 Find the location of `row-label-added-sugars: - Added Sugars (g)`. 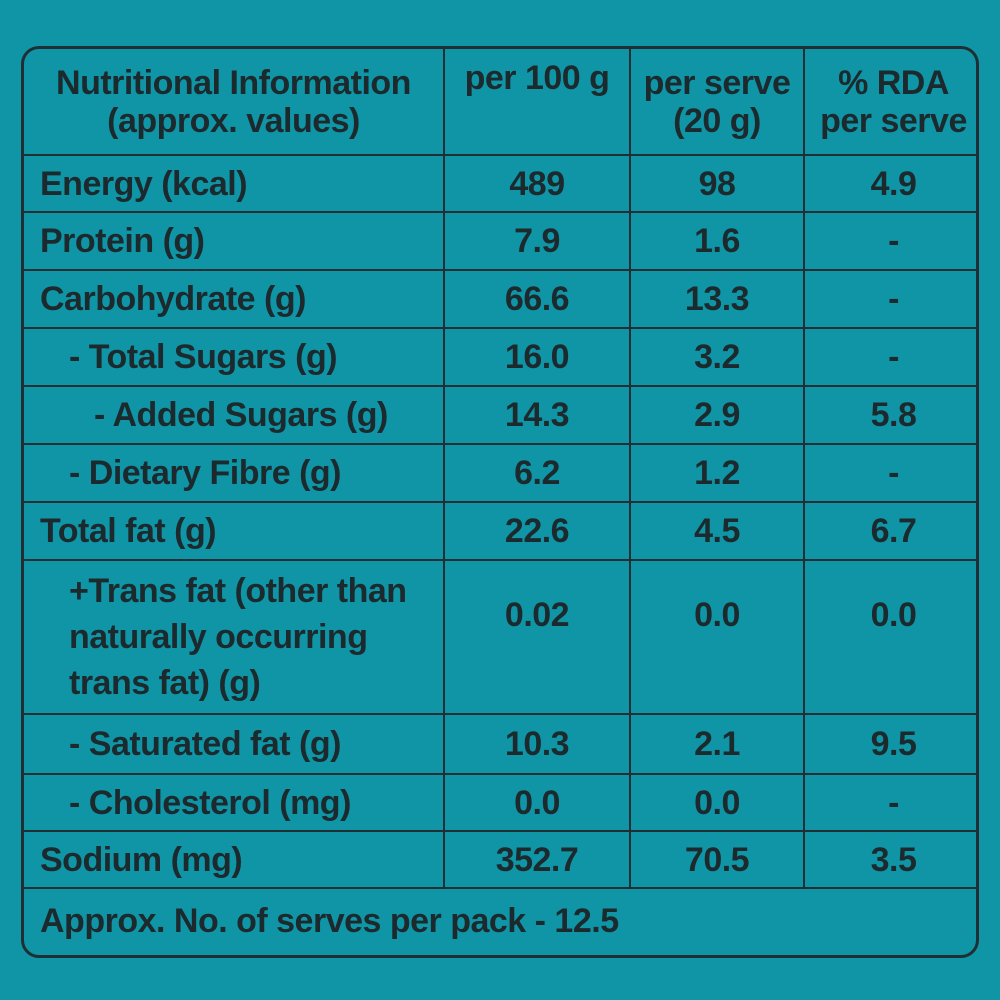

row-label-added-sugars: - Added Sugars (g) is located at coordinates (234, 415).